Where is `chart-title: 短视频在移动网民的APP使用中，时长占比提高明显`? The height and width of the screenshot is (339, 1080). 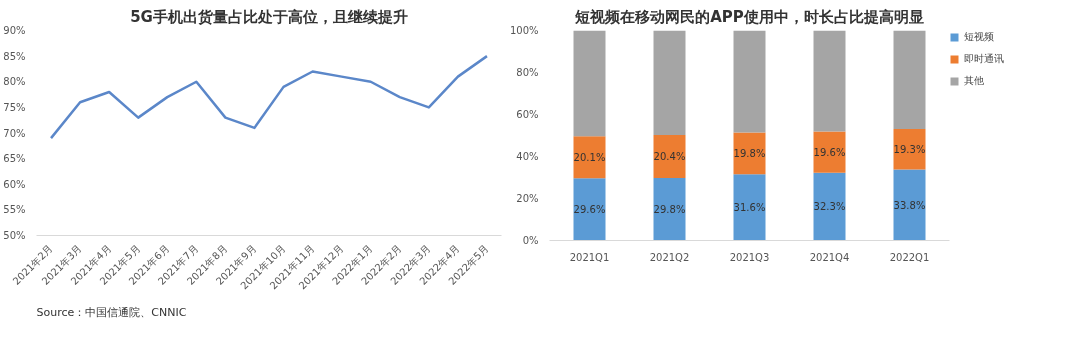
chart-title: 短视频在移动网民的APP使用中，时长占比提高明显 is located at coordinates (749, 16).